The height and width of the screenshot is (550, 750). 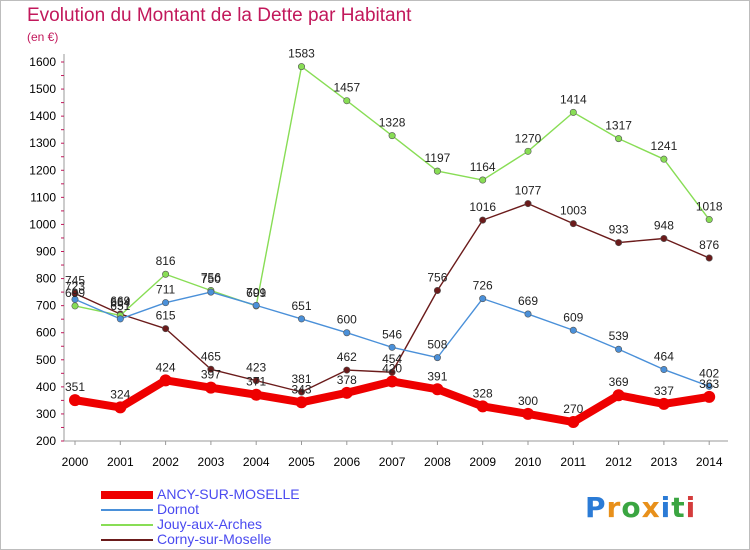 What do you see at coordinates (46, 333) in the screenshot?
I see `y-tick-label: 600` at bounding box center [46, 333].